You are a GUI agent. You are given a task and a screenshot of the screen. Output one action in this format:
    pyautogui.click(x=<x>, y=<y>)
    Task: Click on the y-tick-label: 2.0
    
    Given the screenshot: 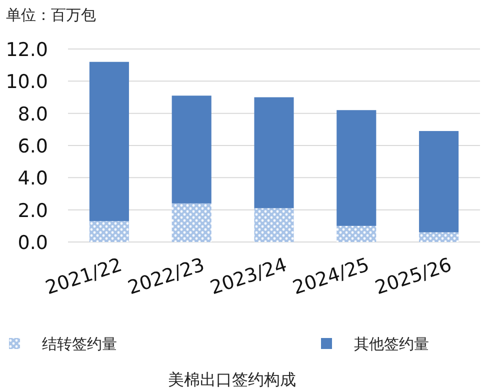 What is the action you would take?
    pyautogui.click(x=33, y=211)
    